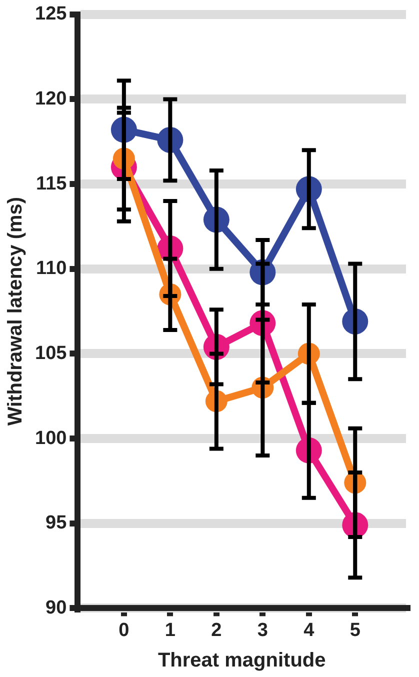 This screenshot has height=677, width=419. What do you see at coordinates (216, 630) in the screenshot?
I see `x-tick-label: 2` at bounding box center [216, 630].